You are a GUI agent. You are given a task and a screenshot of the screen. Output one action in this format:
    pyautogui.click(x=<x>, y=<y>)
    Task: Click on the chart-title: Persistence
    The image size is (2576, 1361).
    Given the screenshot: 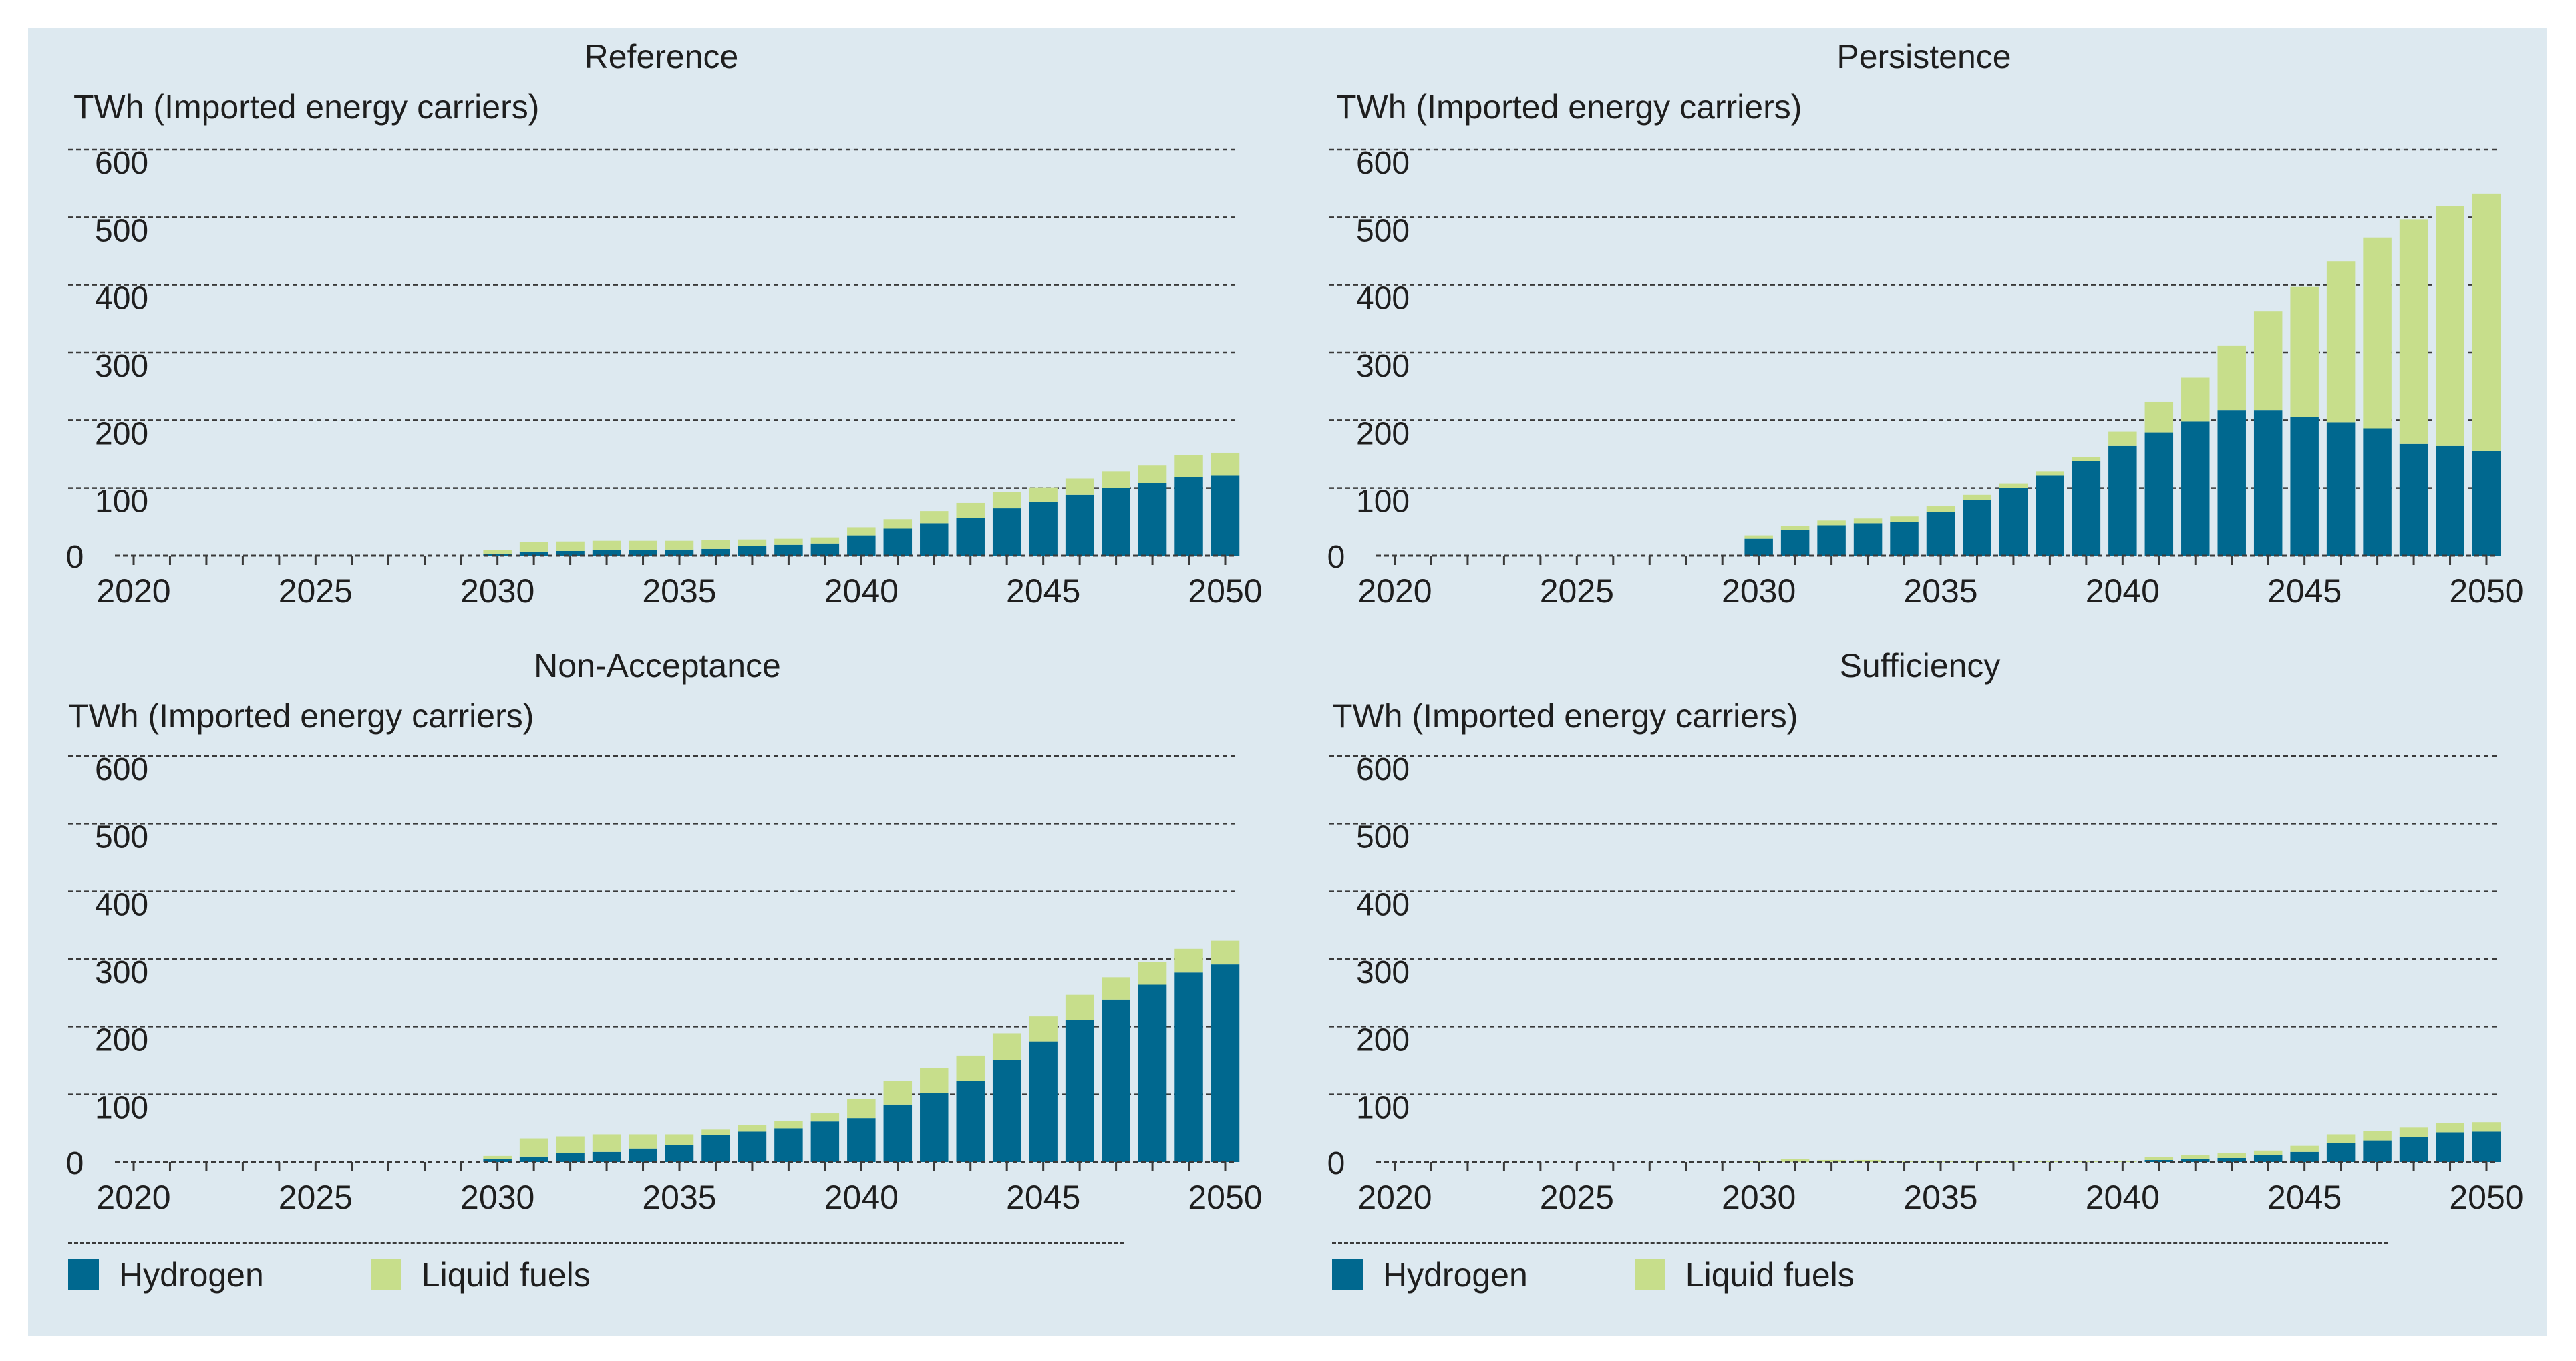 What is the action you would take?
    pyautogui.click(x=1923, y=56)
    